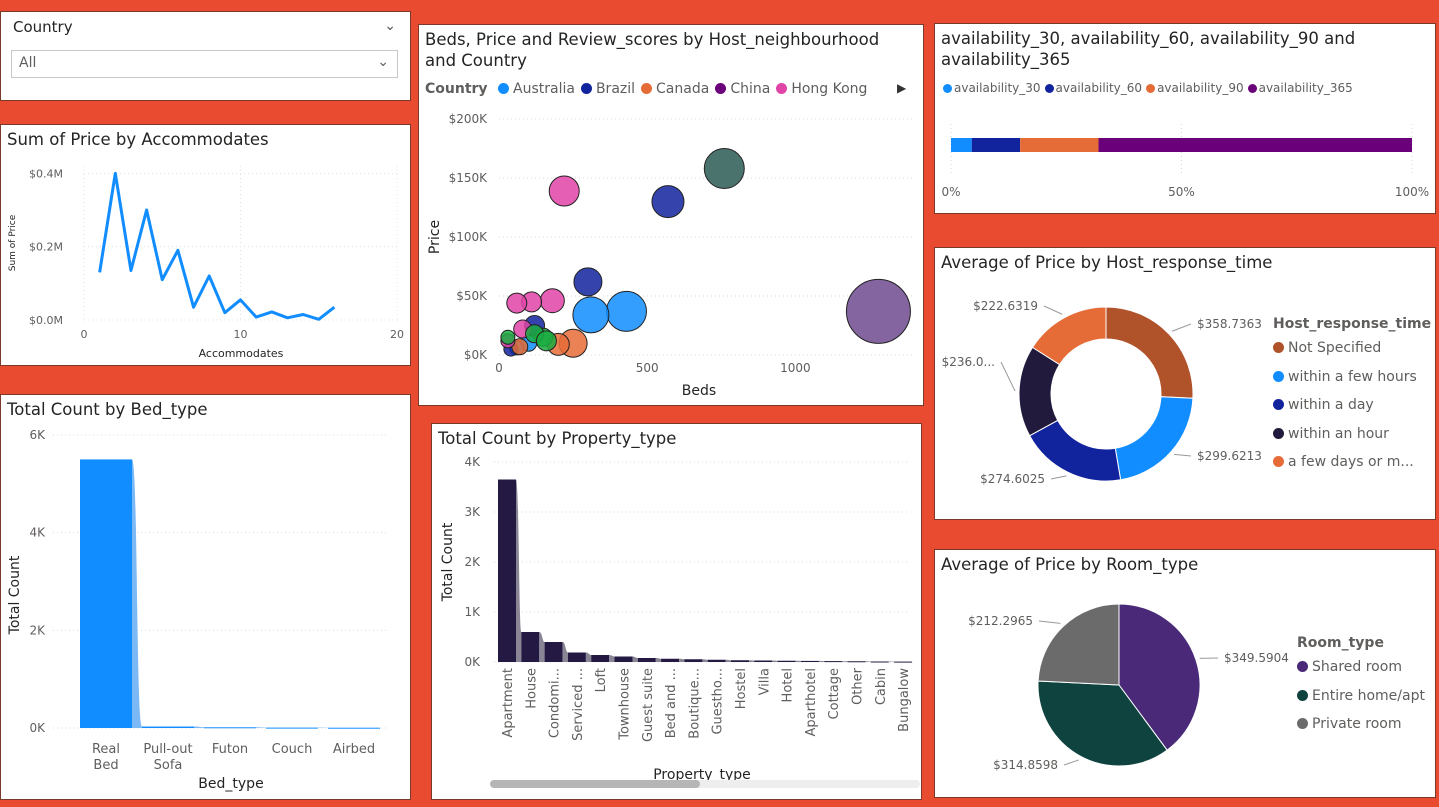 The image size is (1439, 807). Describe the element at coordinates (469, 178) in the screenshot. I see `y-tick-label: $150K` at that location.